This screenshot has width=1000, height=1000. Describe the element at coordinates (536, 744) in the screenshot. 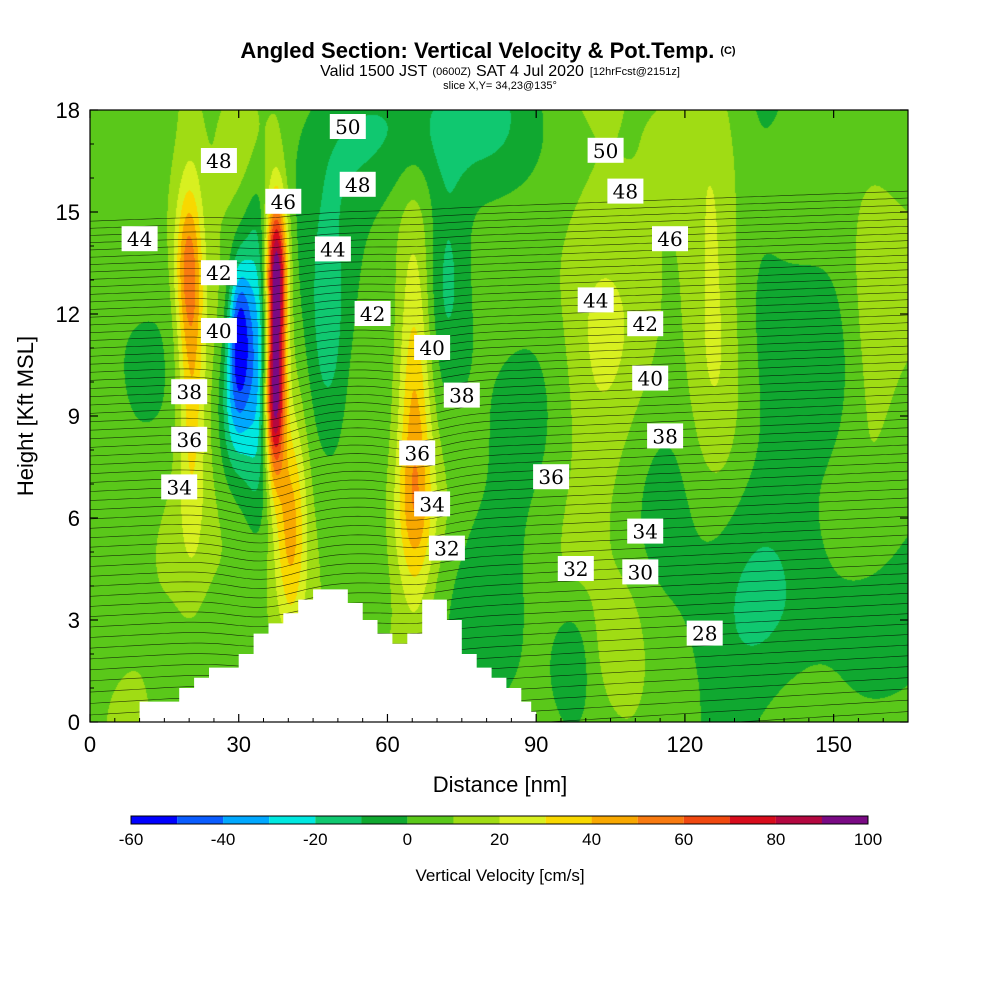

I see `x-tick-label: 90` at that location.